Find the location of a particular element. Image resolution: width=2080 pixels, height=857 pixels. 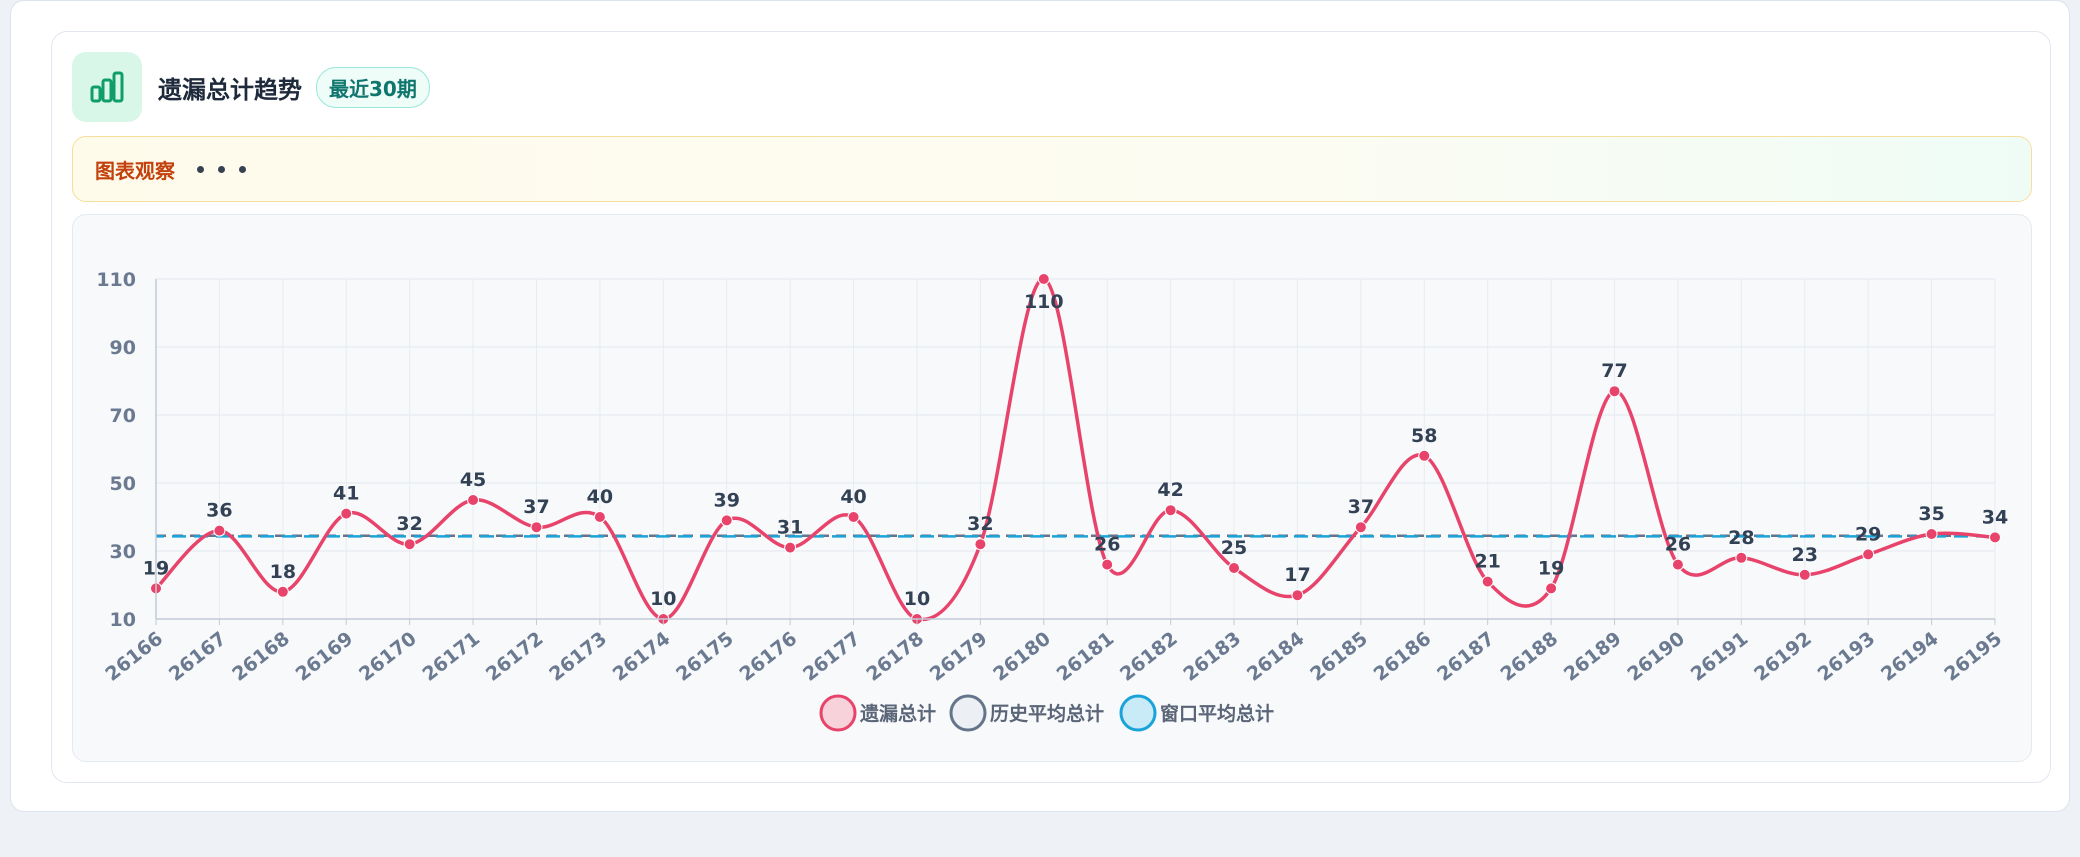

x-tick-label: 26184 is located at coordinates (1276, 657).